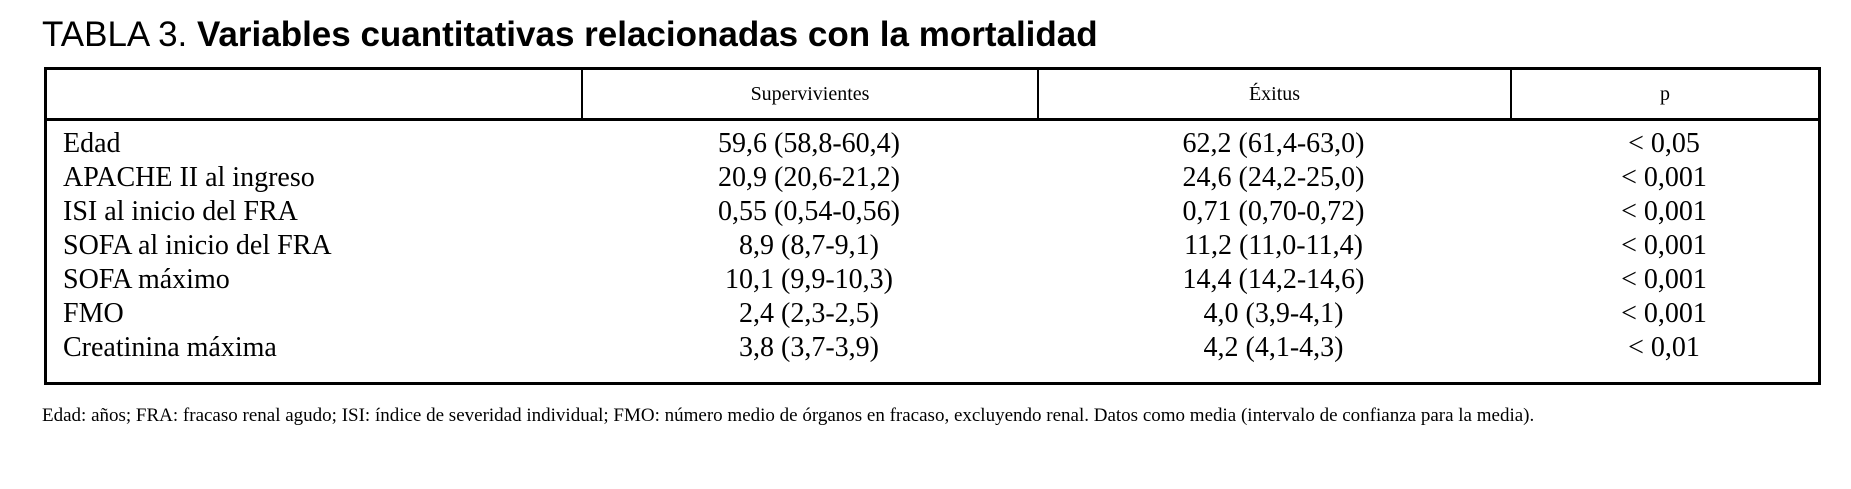 This screenshot has width=1851, height=489. I want to click on supervivientes-value: 0,55 (0,54-0,56), so click(809, 211).